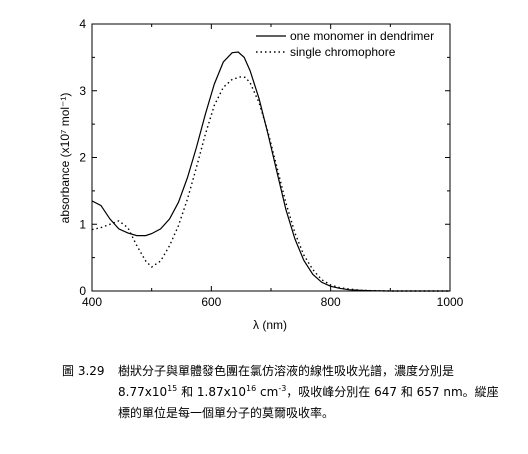  Describe the element at coordinates (286, 381) in the screenshot. I see `caption-text-part-1: 樹狀分子與單體發色團在氯仿溶液的線性吸收光譜，濃度分別是 8.77x10` at that location.